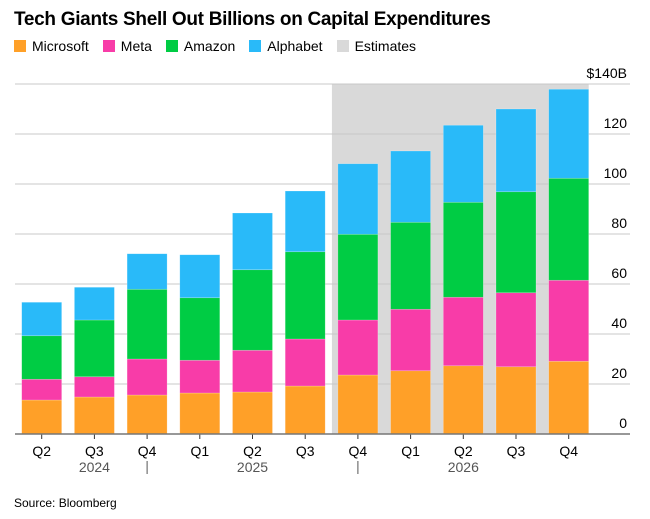  I want to click on legend-label: Amazon, so click(209, 46).